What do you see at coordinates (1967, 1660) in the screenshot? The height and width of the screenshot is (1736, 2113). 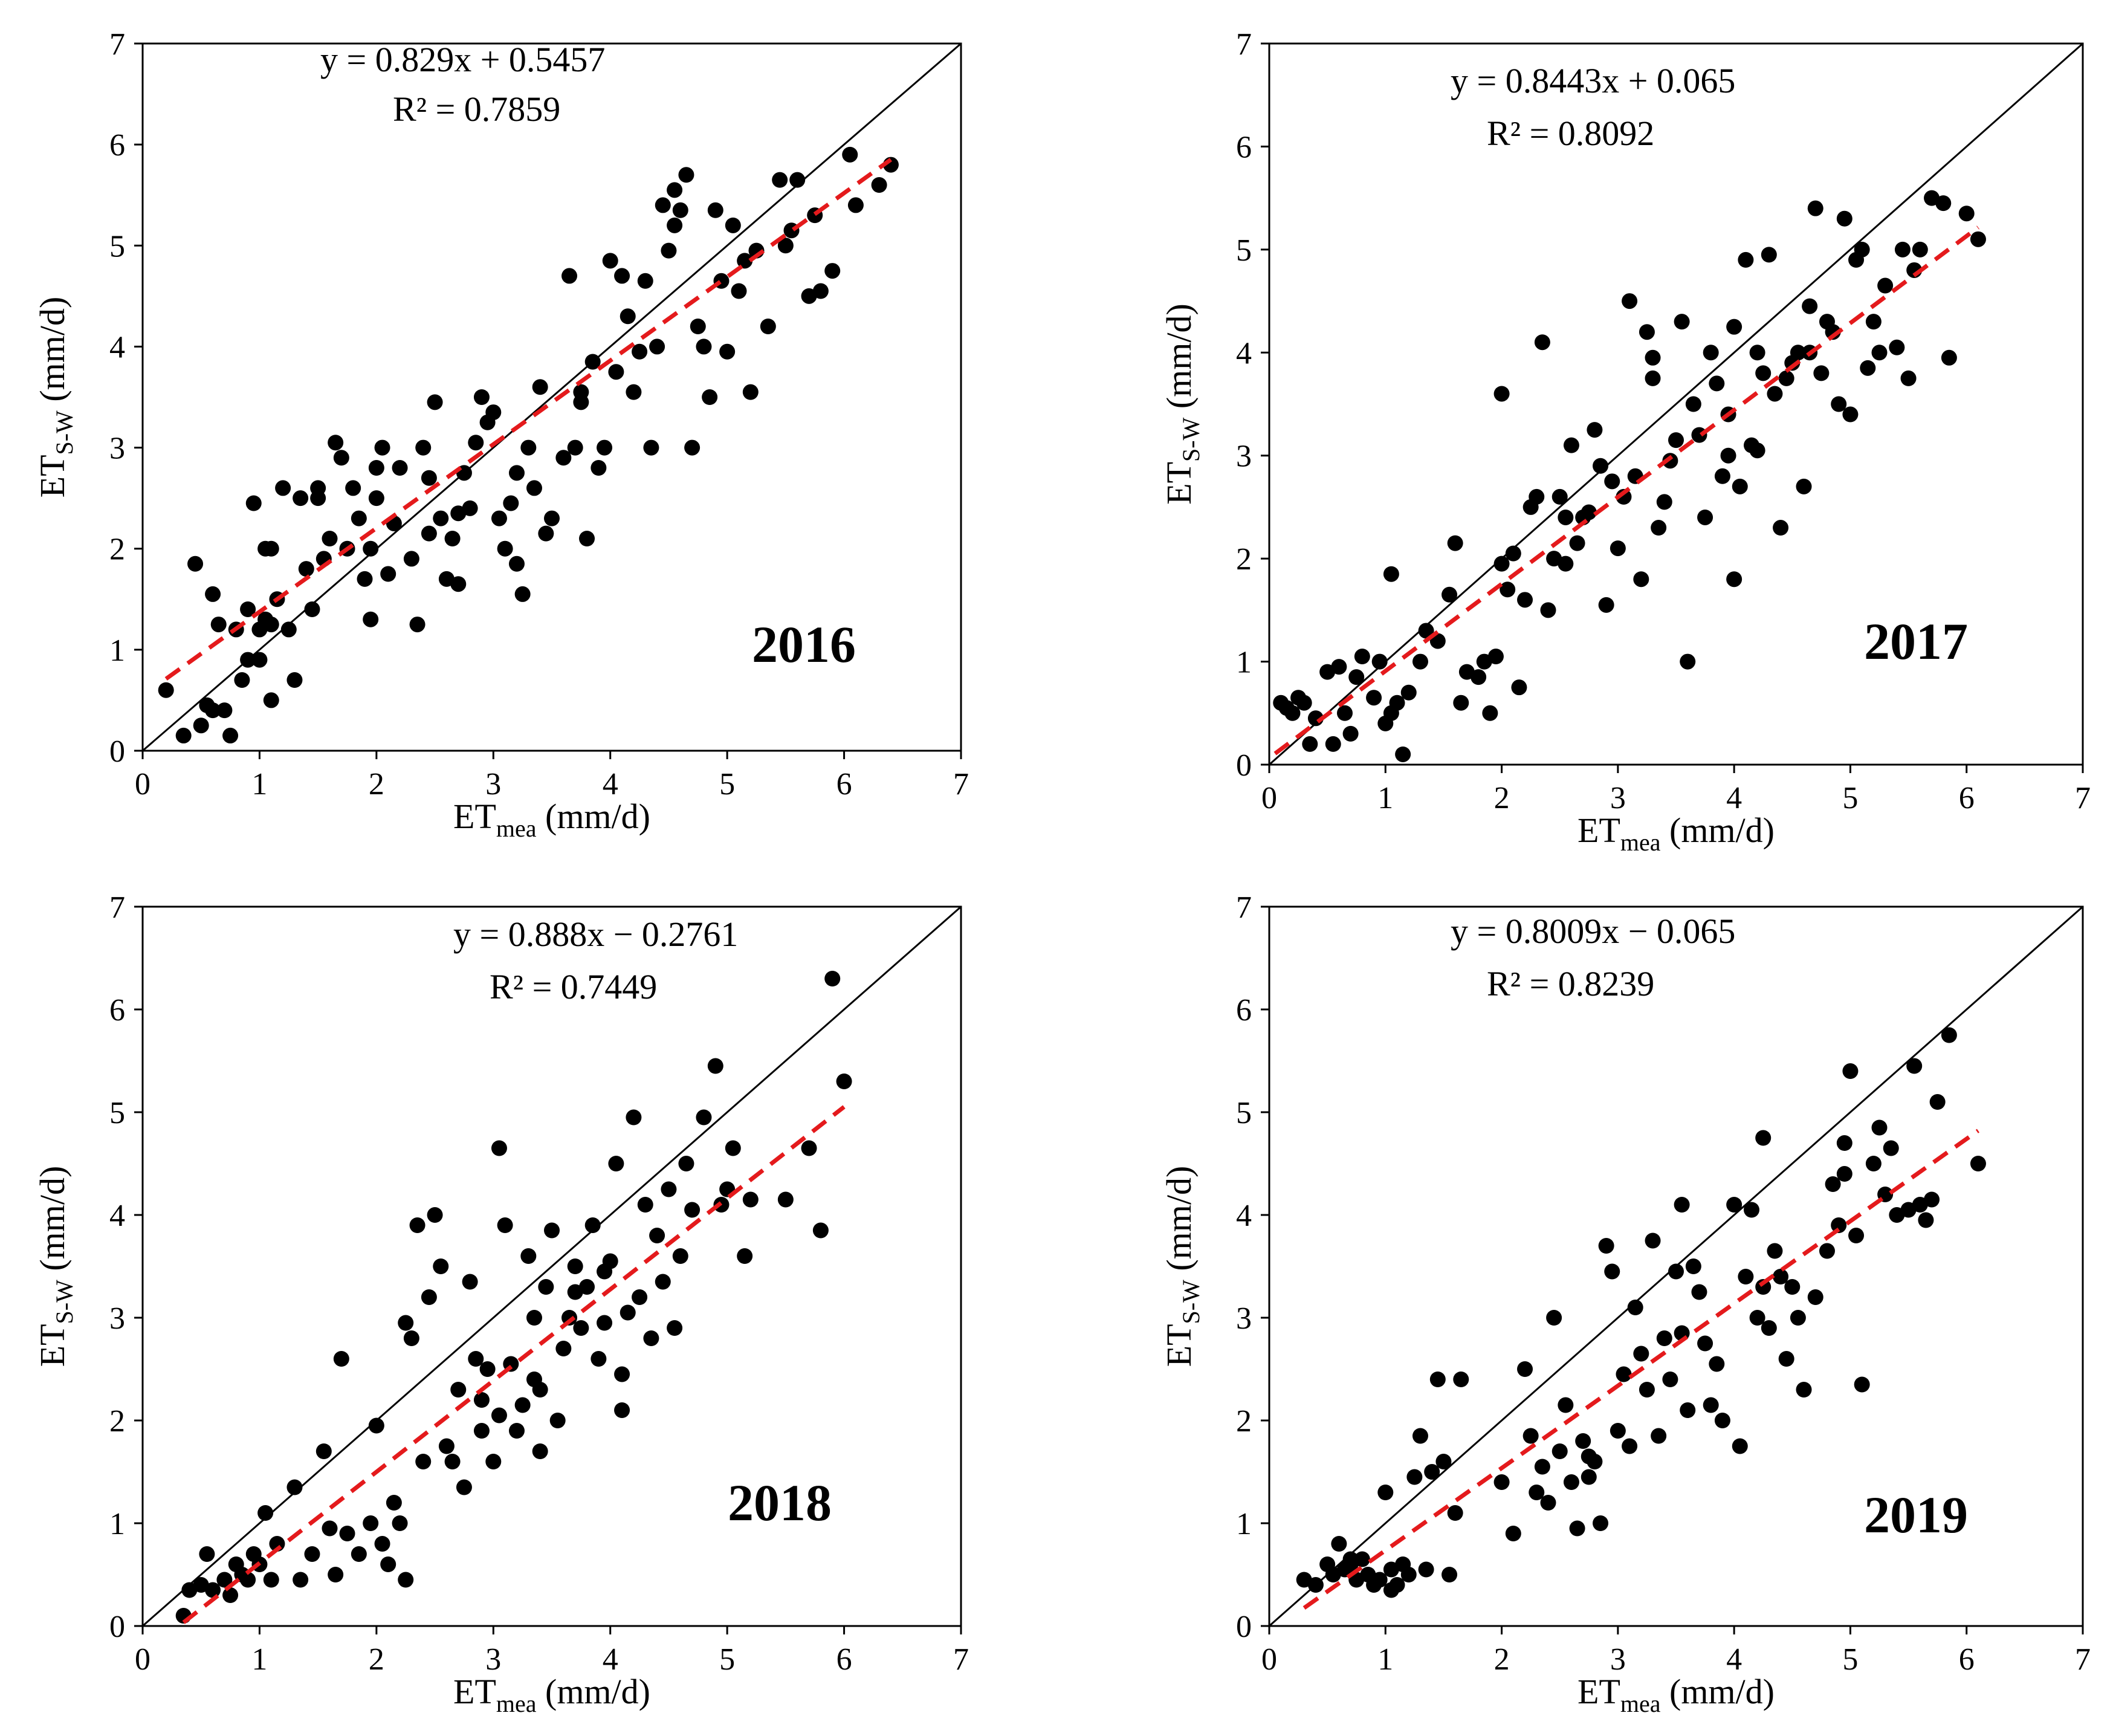 I see `x-tick-label: 6` at bounding box center [1967, 1660].